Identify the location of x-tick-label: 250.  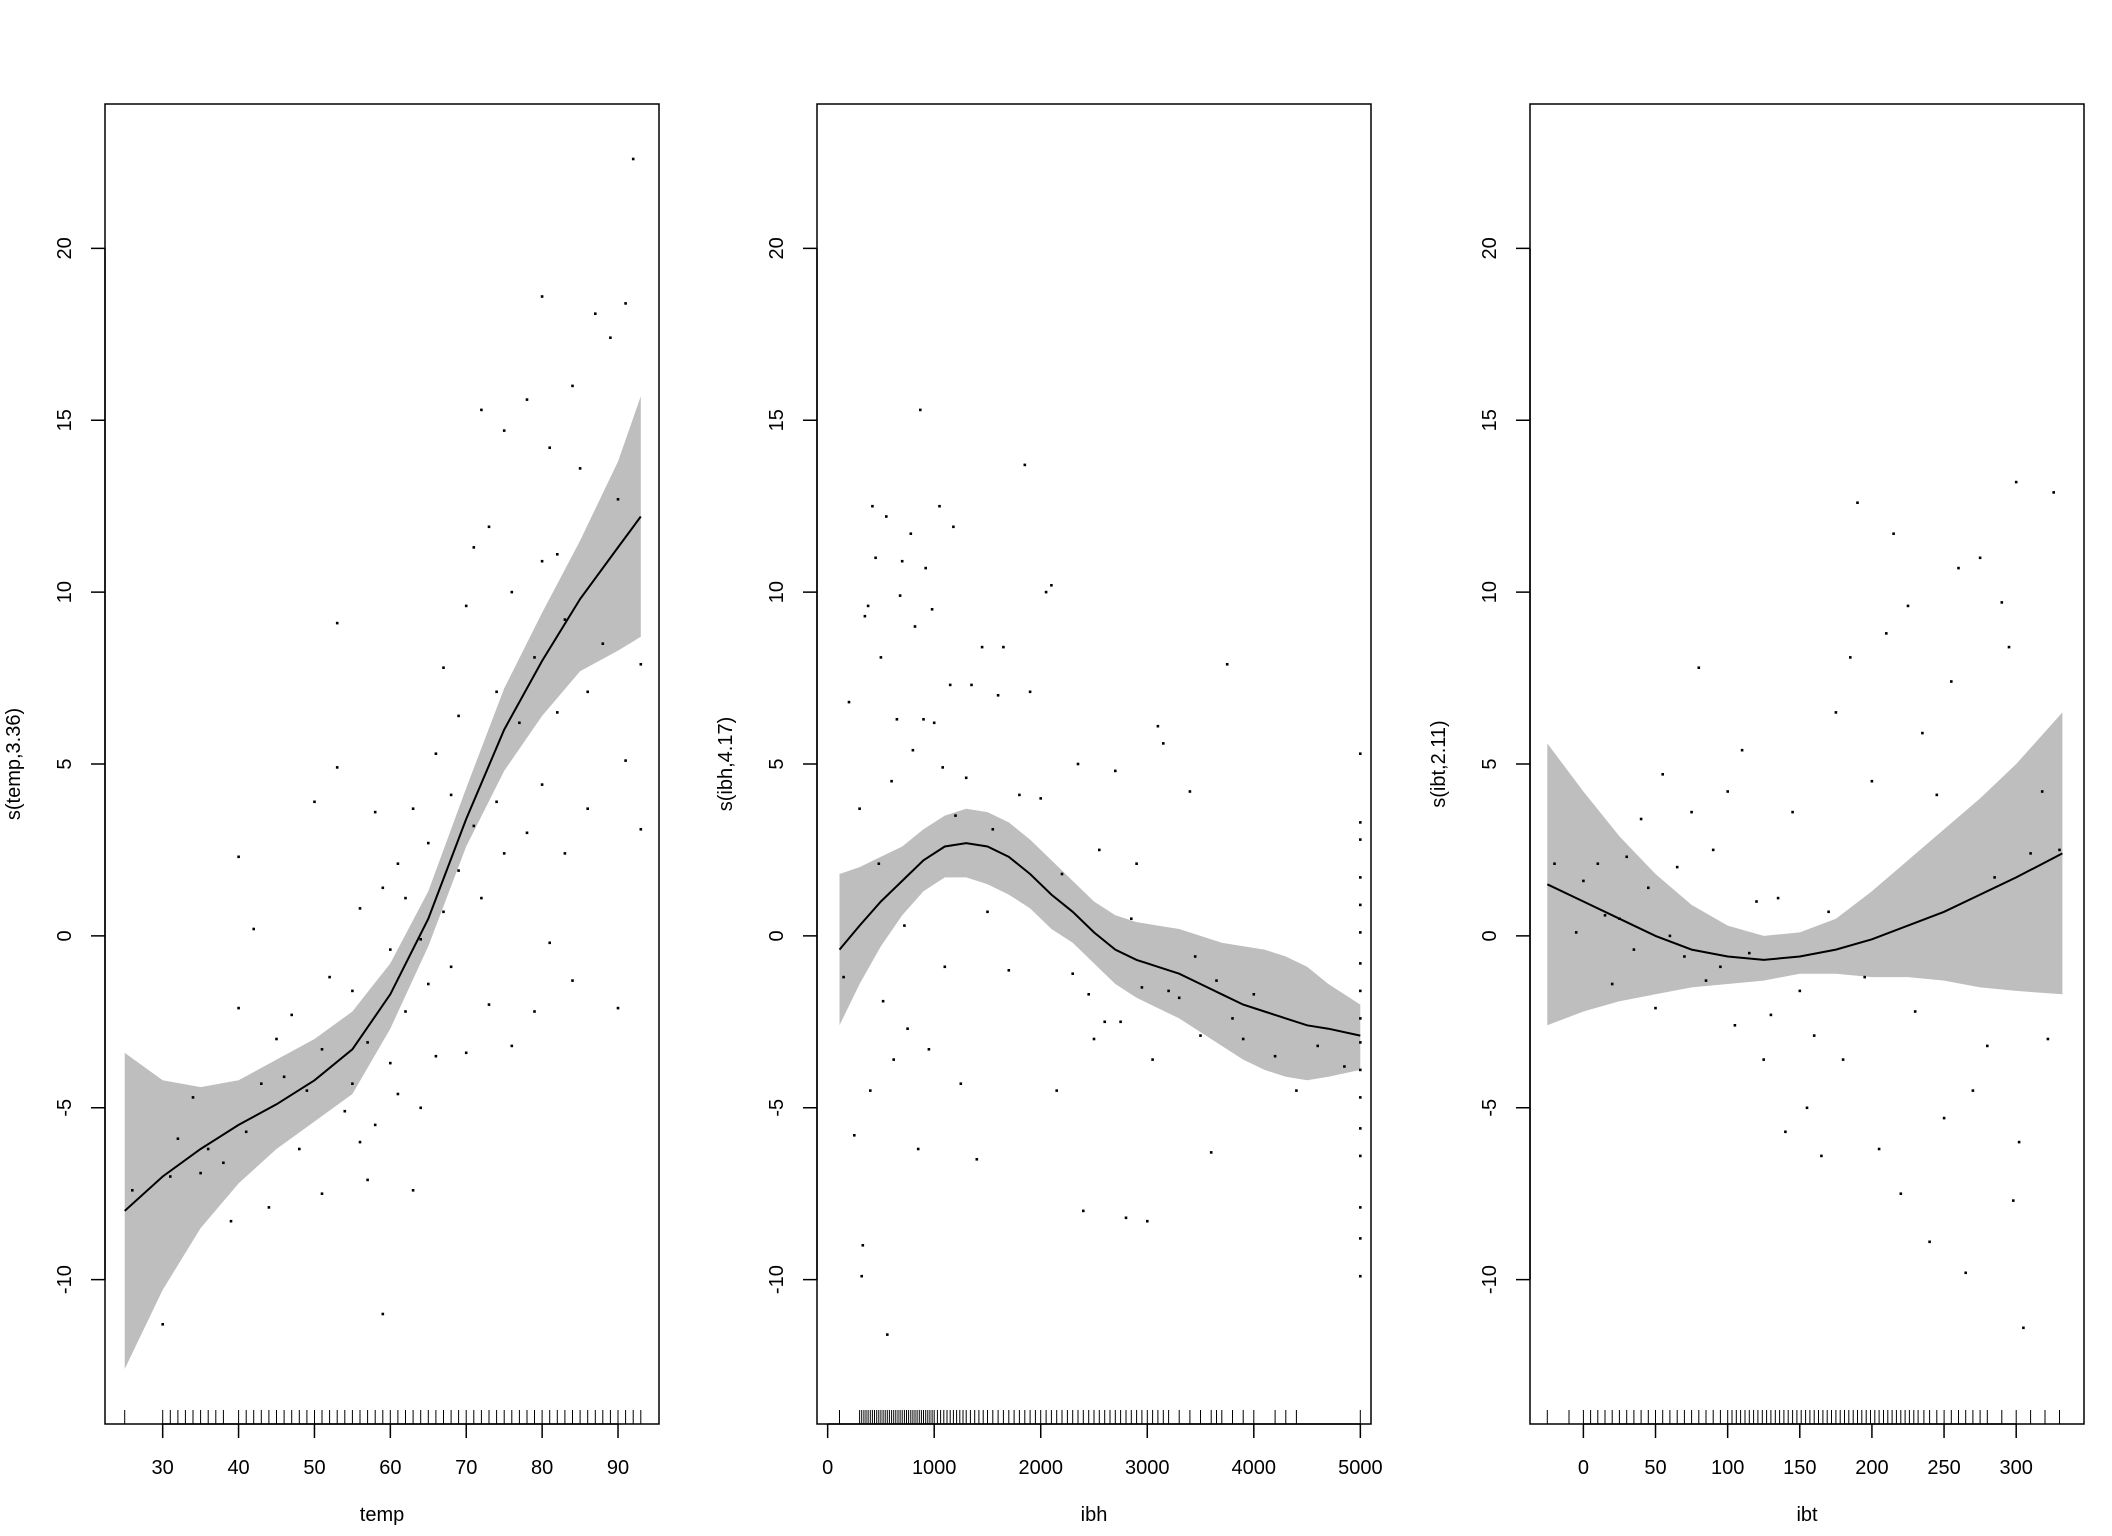
(1943, 1468).